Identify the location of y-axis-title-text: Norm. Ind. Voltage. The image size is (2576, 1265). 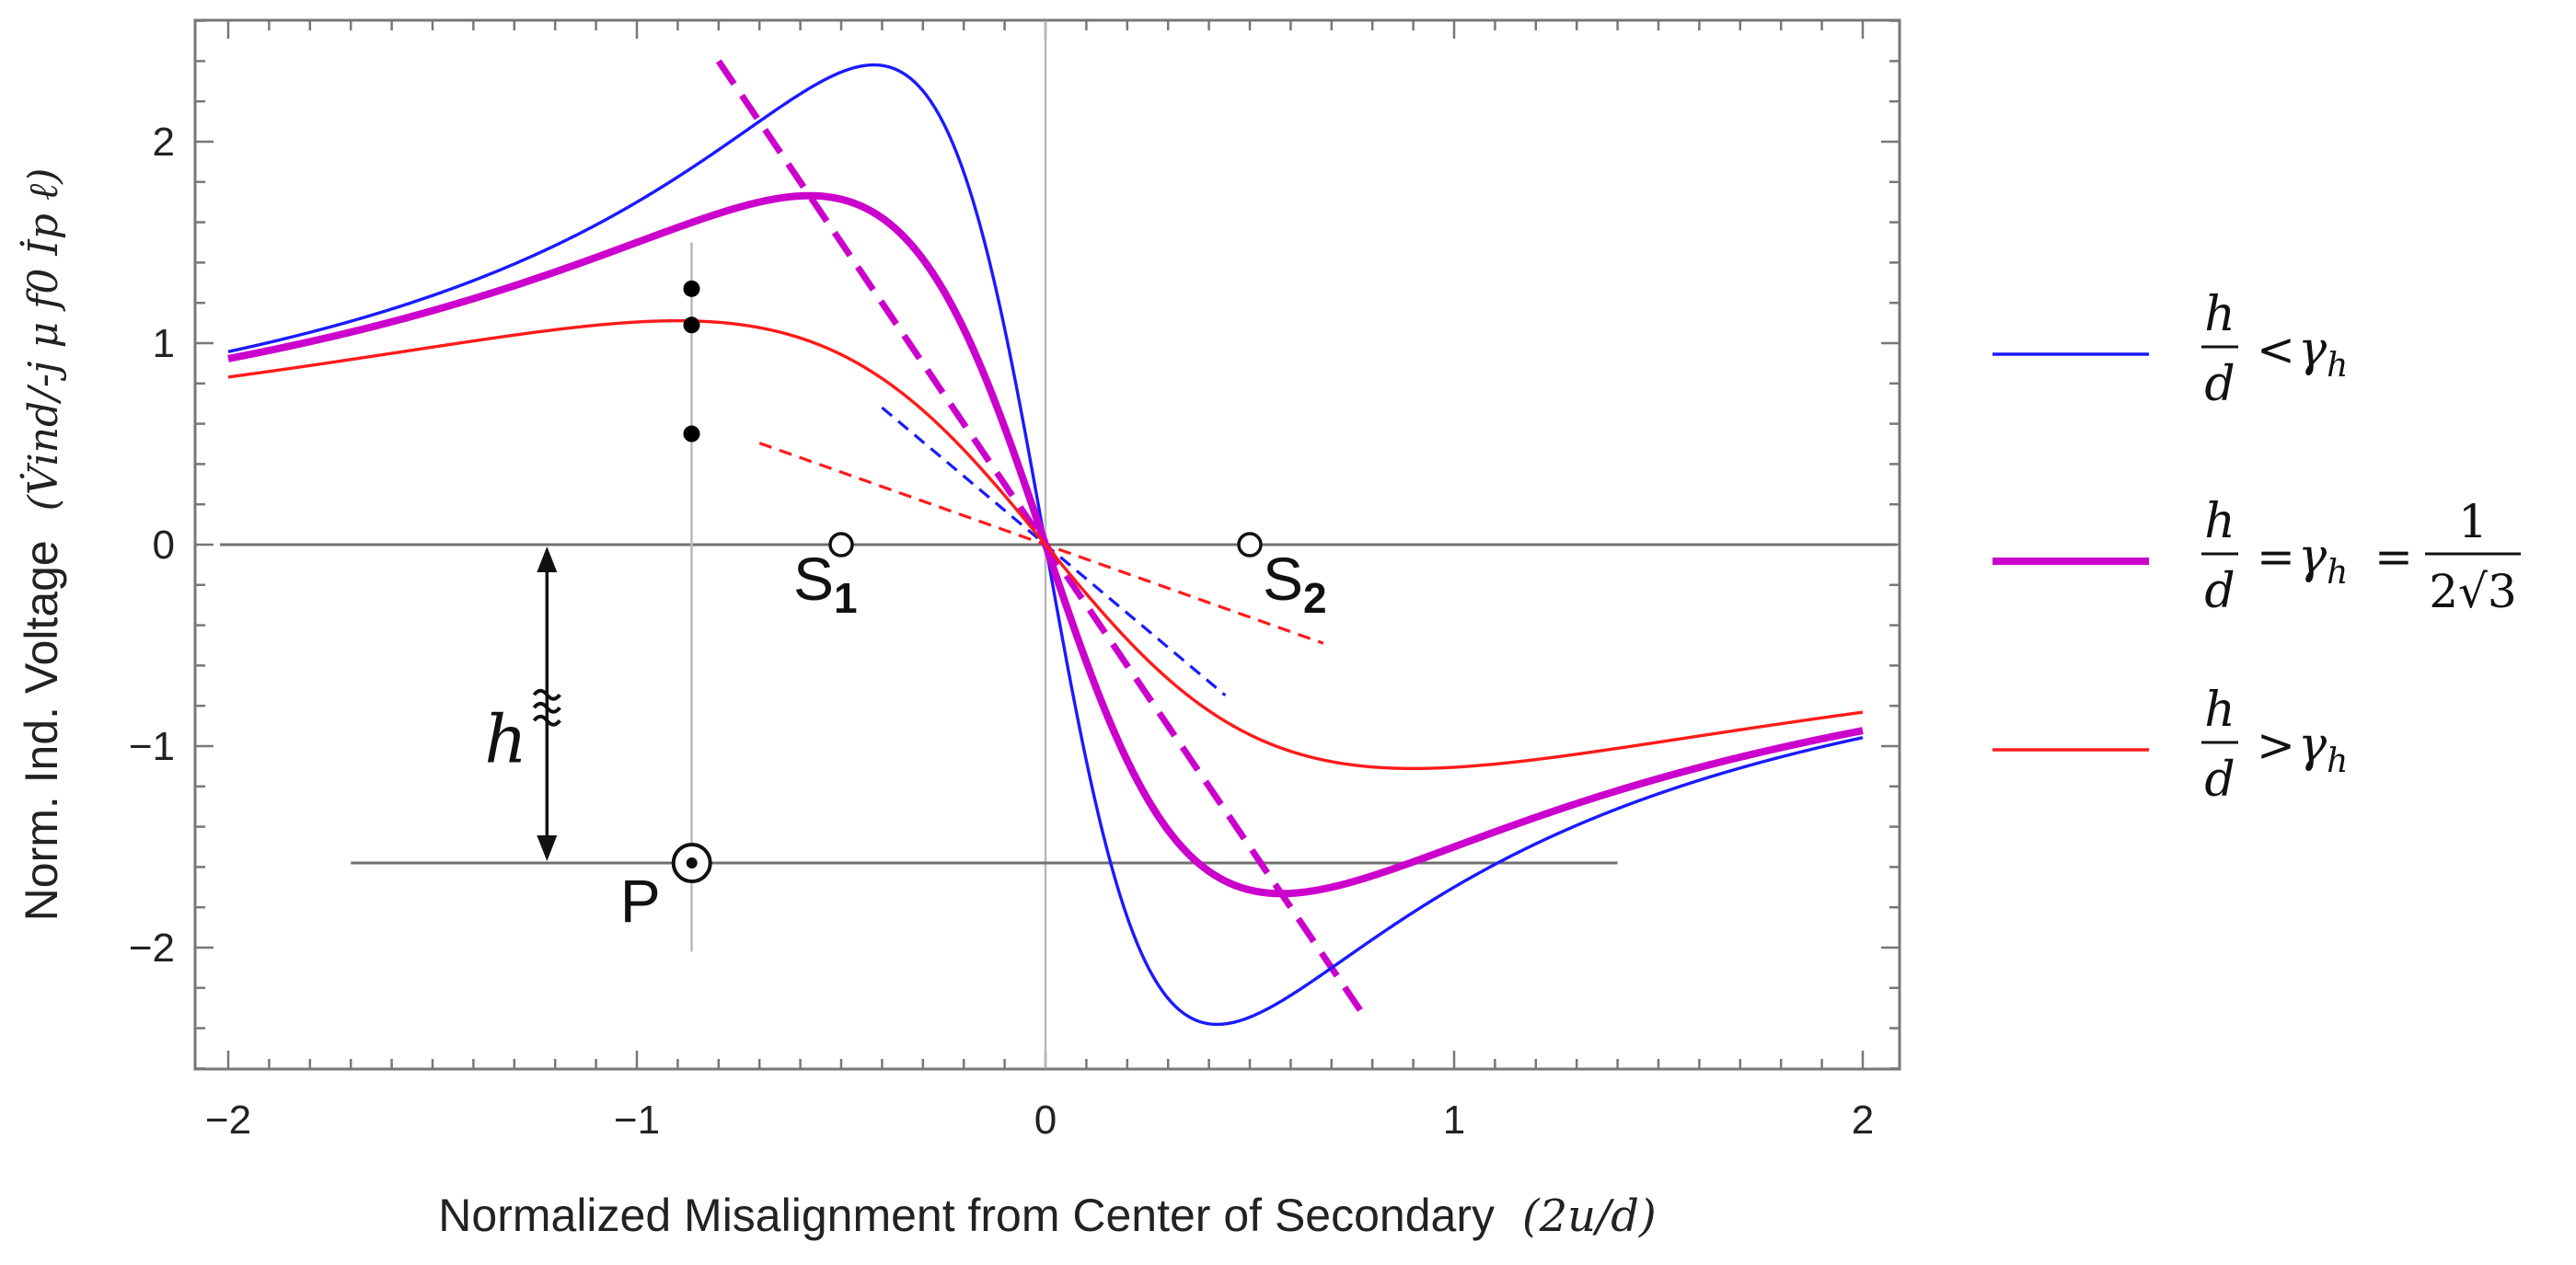
(41, 730).